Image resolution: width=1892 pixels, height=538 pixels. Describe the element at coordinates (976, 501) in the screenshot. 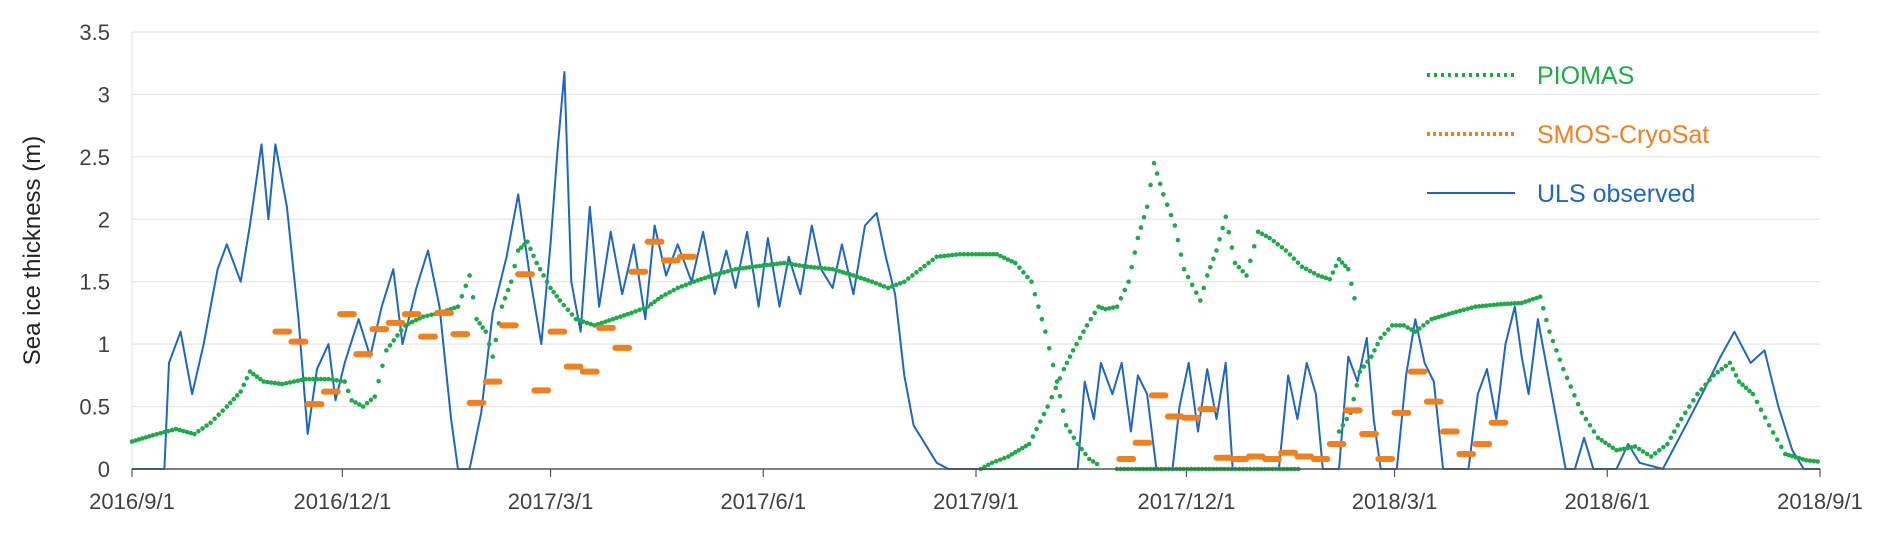

I see `x-tick-label: 2017/9/1` at that location.